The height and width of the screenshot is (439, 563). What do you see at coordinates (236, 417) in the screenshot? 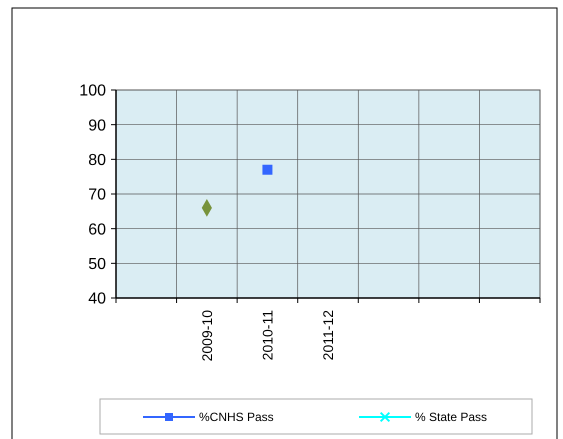
I see `legend-label: %CNHS Pass` at bounding box center [236, 417].